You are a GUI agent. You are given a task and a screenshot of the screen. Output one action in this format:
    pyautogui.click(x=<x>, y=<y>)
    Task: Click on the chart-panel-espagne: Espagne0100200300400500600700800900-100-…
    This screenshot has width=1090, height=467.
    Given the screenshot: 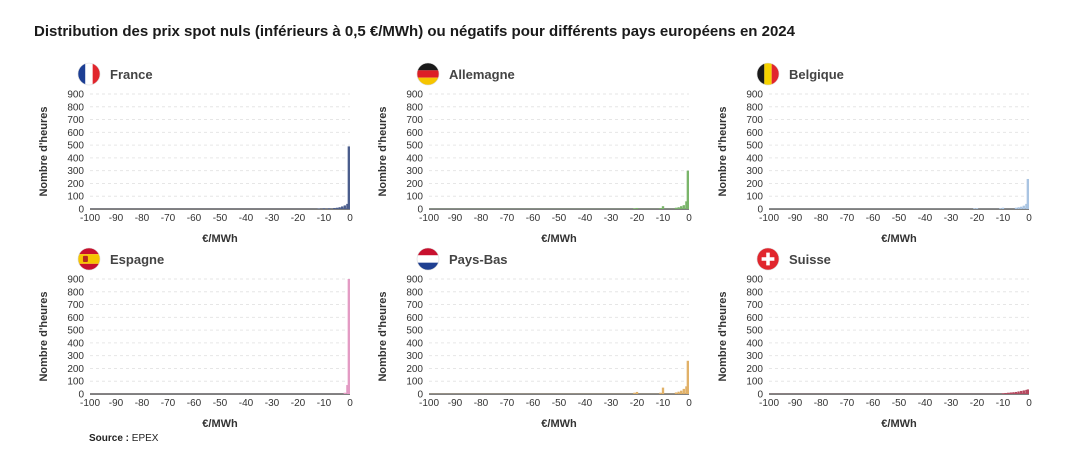 What is the action you would take?
    pyautogui.click(x=195, y=338)
    